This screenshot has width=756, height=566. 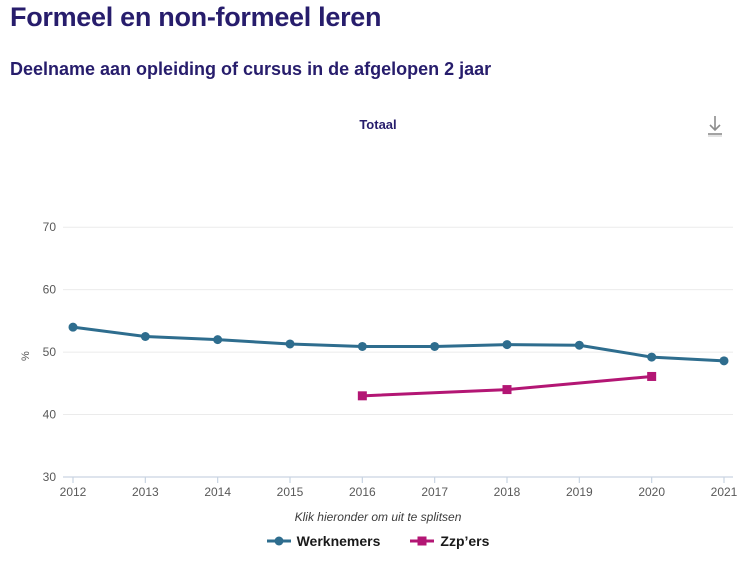 I want to click on split-hint-text: Klik hieronder om uit te splitsen, so click(x=378, y=517).